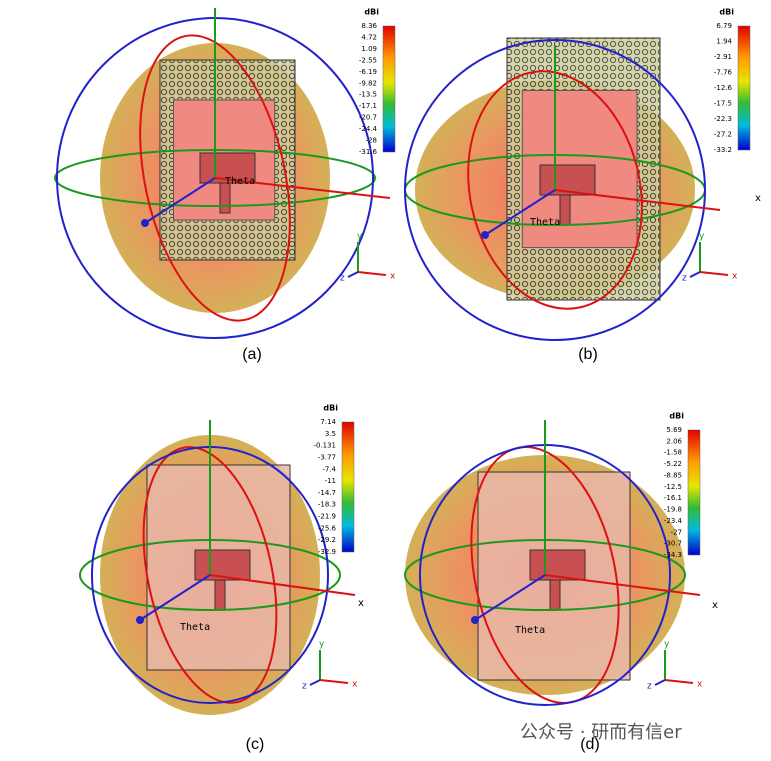  I want to click on colorbar-tick-label: -14.7, so click(327, 493).